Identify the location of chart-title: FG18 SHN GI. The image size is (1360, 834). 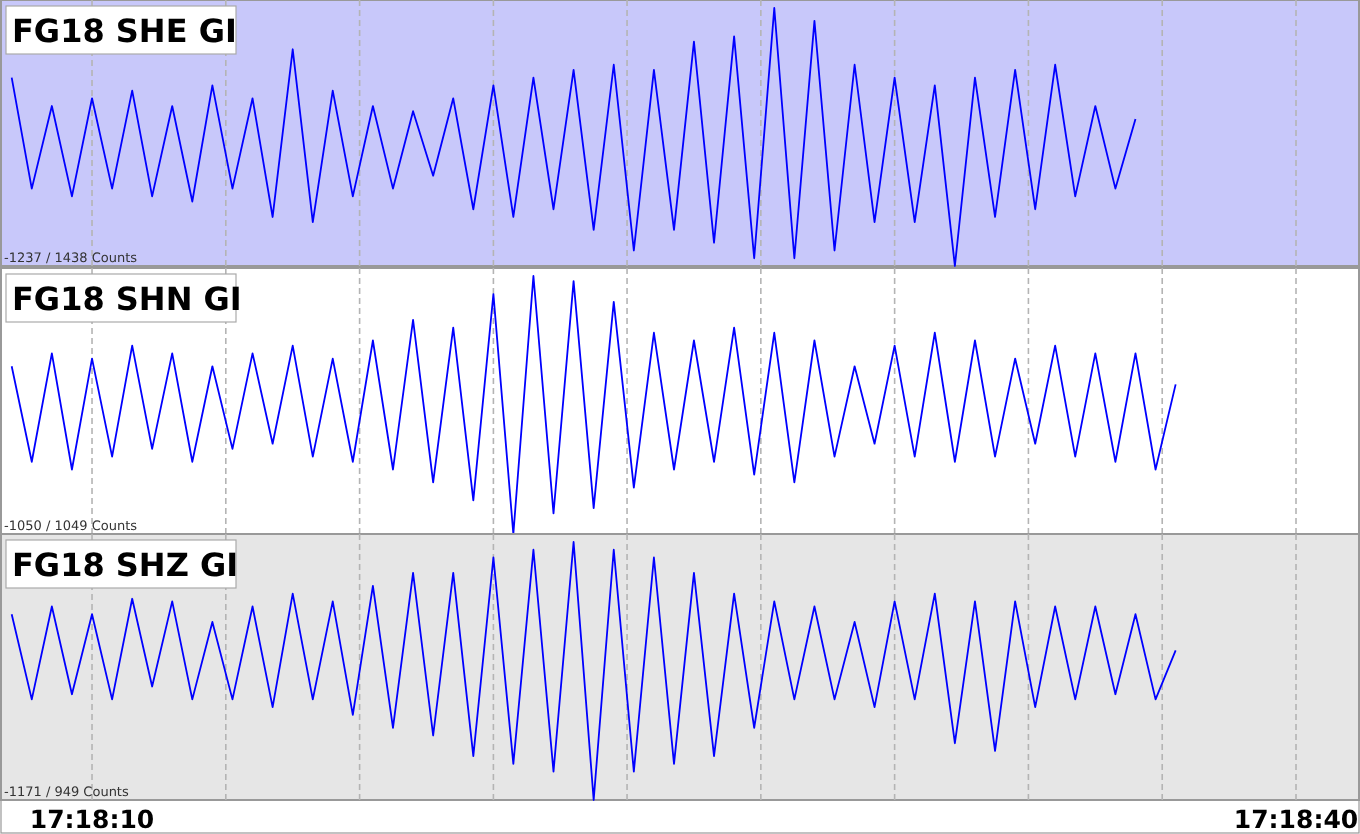
(127, 299).